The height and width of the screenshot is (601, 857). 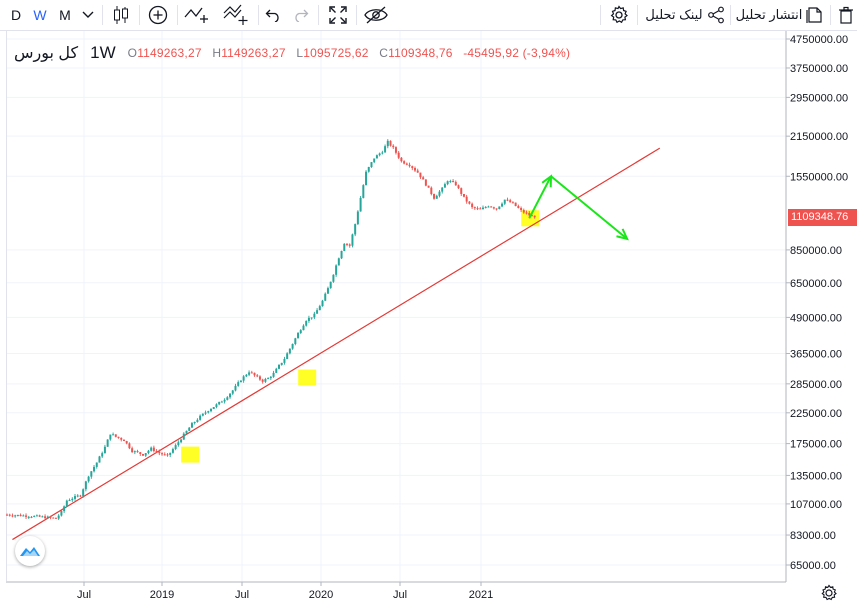 I want to click on interval-week-button: W, so click(x=40, y=15).